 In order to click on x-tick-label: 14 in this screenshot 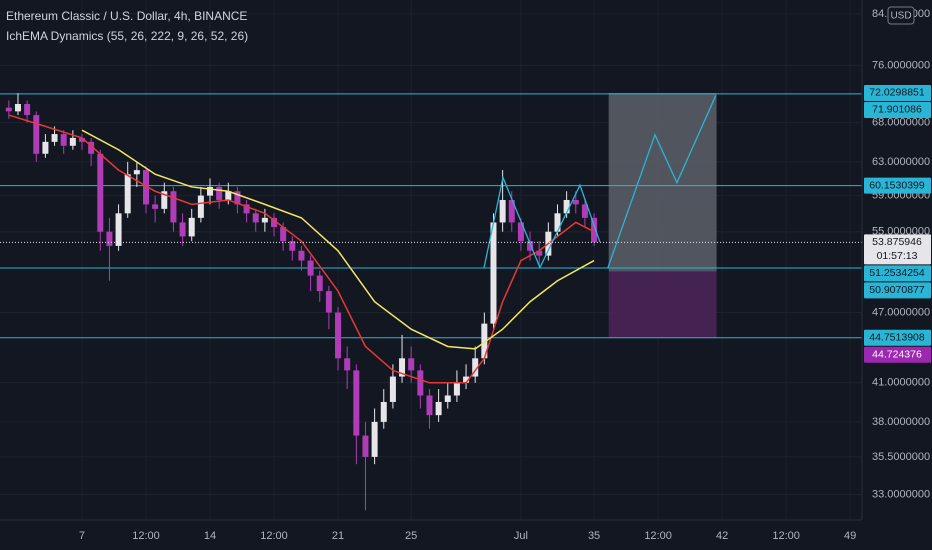, I will do `click(210, 536)`.